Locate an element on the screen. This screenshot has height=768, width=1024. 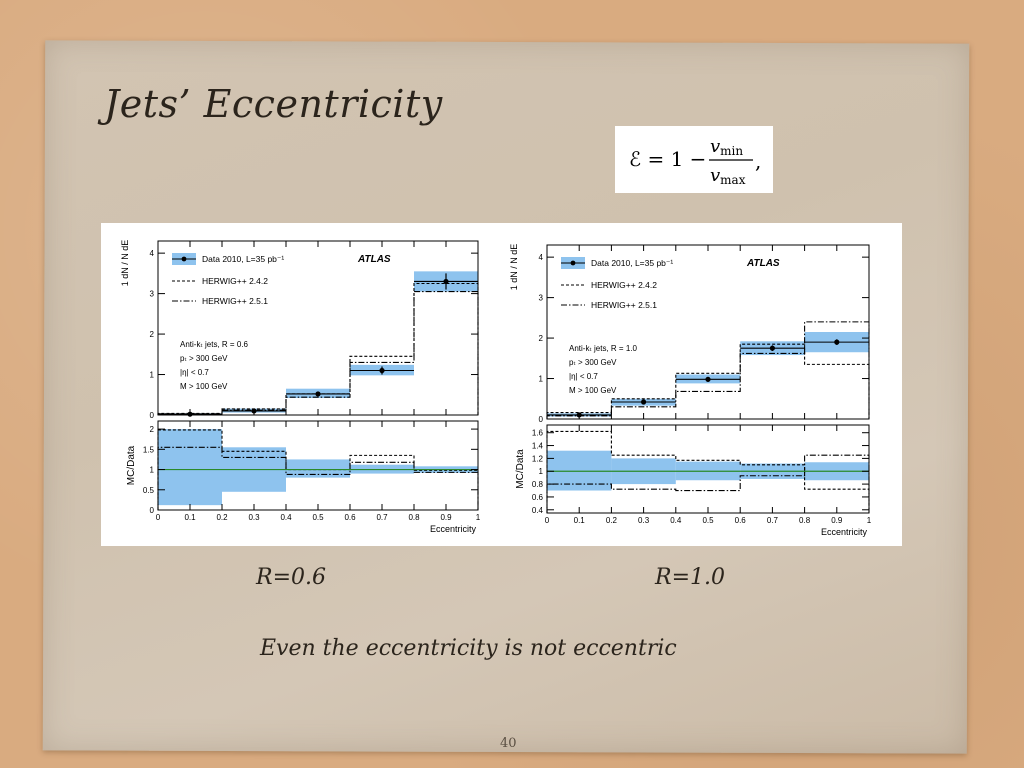
y-tick-label: 1.5 is located at coordinates (149, 449).